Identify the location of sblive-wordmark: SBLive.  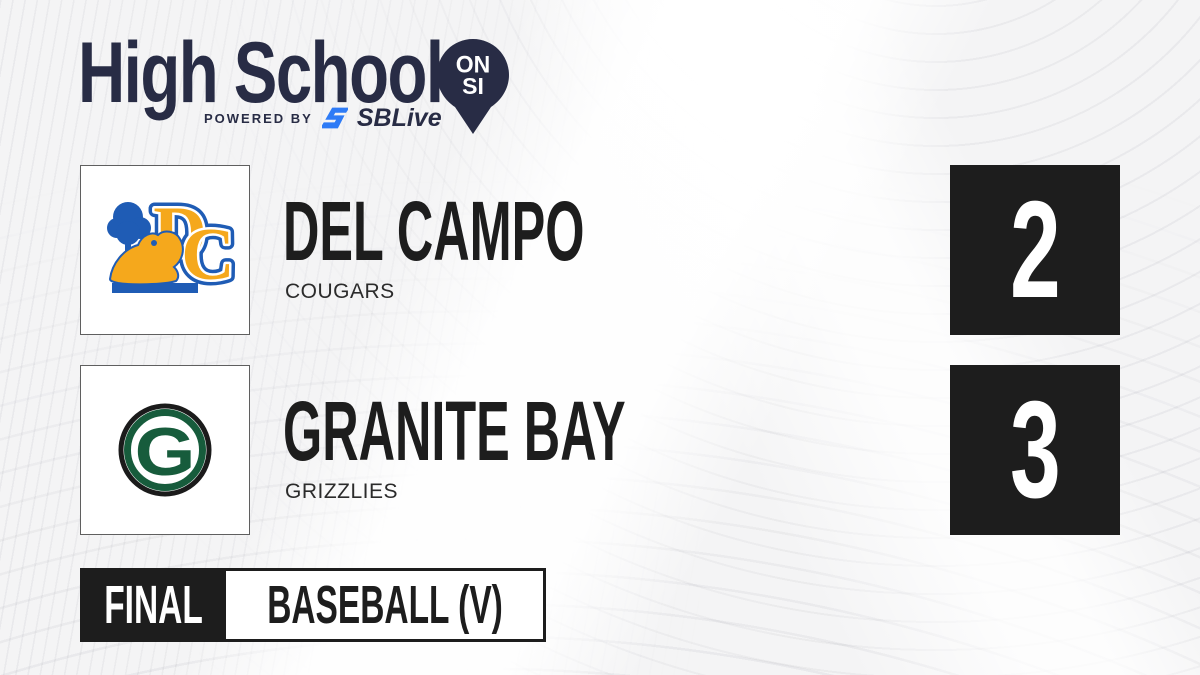
(399, 117).